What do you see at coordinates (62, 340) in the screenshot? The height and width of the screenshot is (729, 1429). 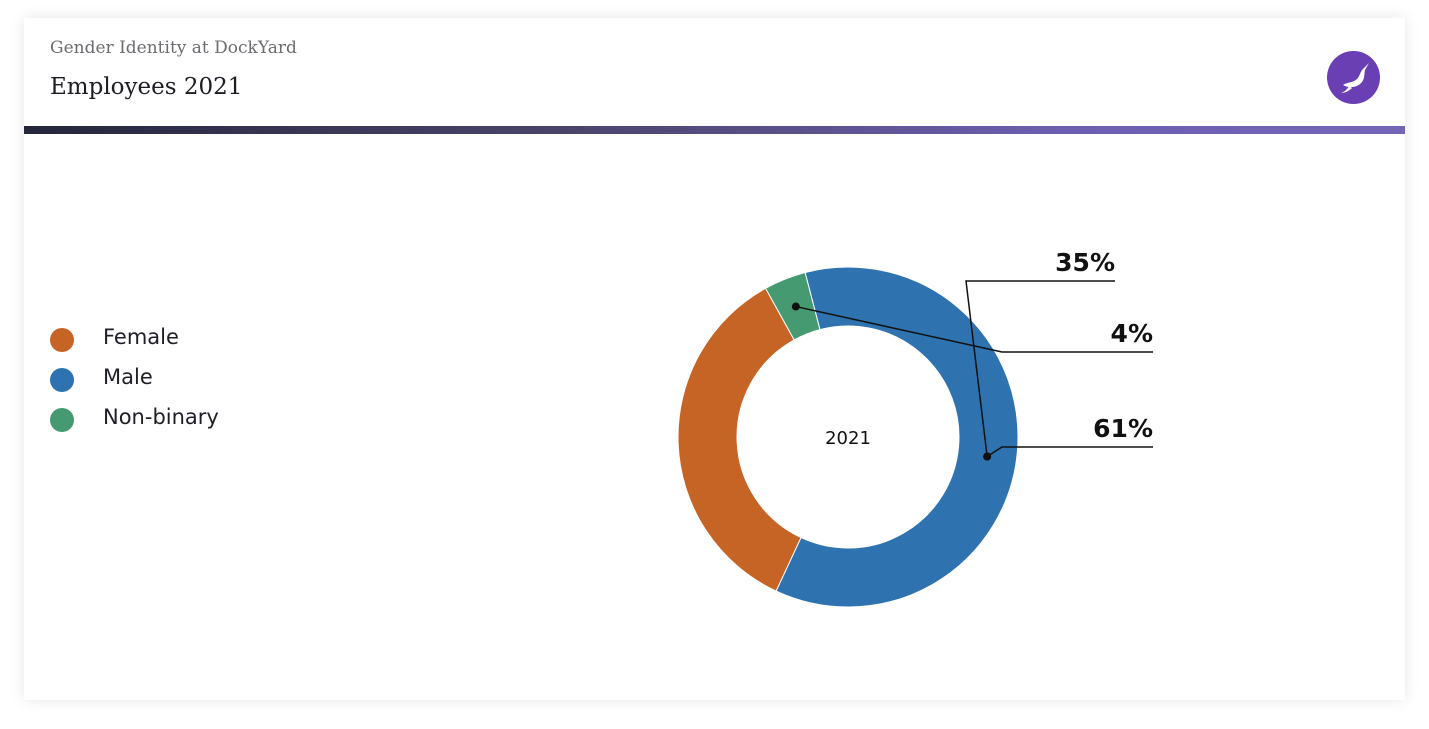 I see `legend-swatch-female` at bounding box center [62, 340].